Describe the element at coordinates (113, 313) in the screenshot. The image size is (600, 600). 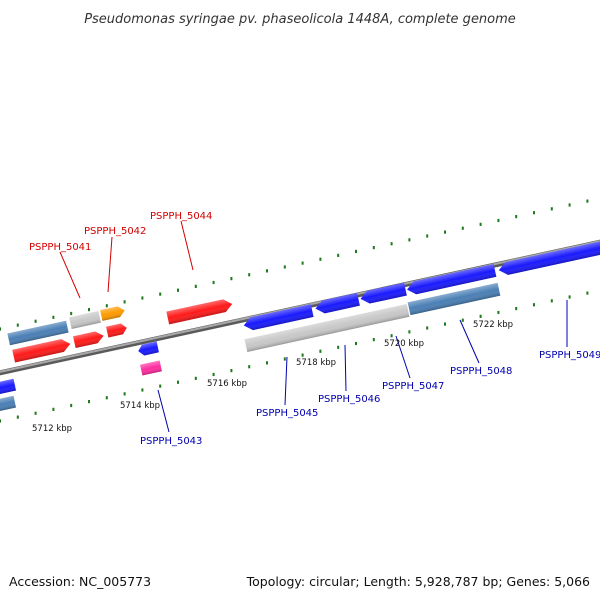
I see `gene-orange` at that location.